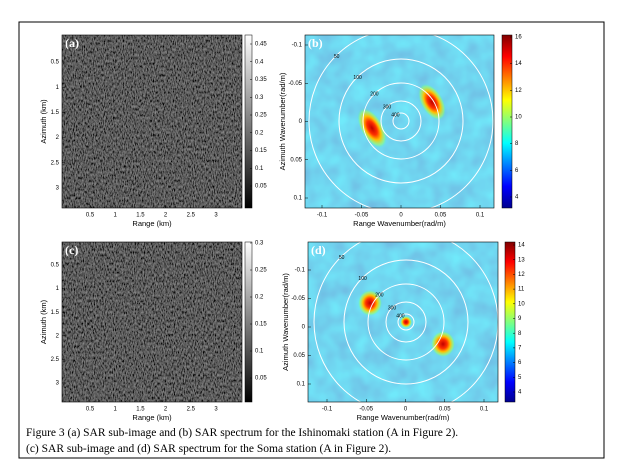 The height and width of the screenshot is (461, 621). What do you see at coordinates (520, 363) in the screenshot?
I see `colorbar-tick-label: 6` at bounding box center [520, 363].